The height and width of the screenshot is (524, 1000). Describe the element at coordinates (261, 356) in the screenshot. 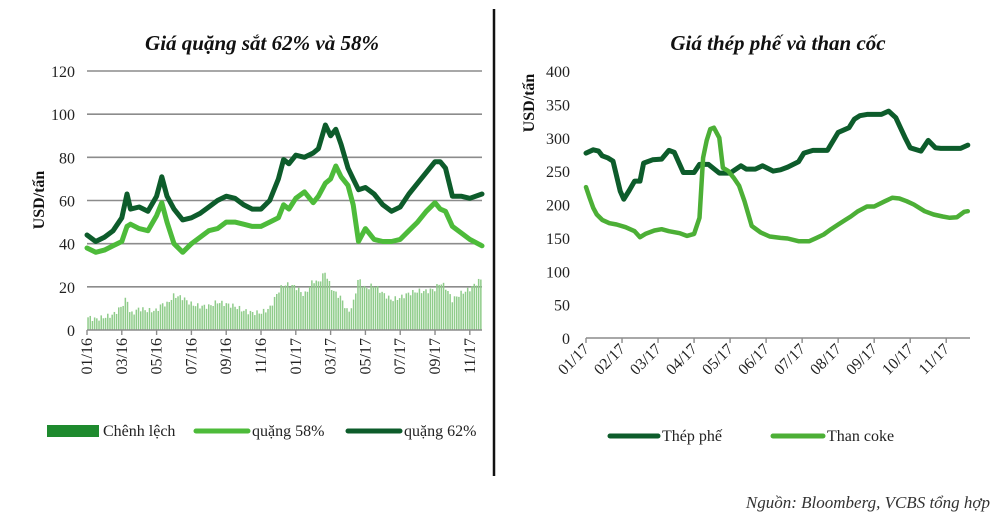

I see `x-tick-label: 11/16` at that location.